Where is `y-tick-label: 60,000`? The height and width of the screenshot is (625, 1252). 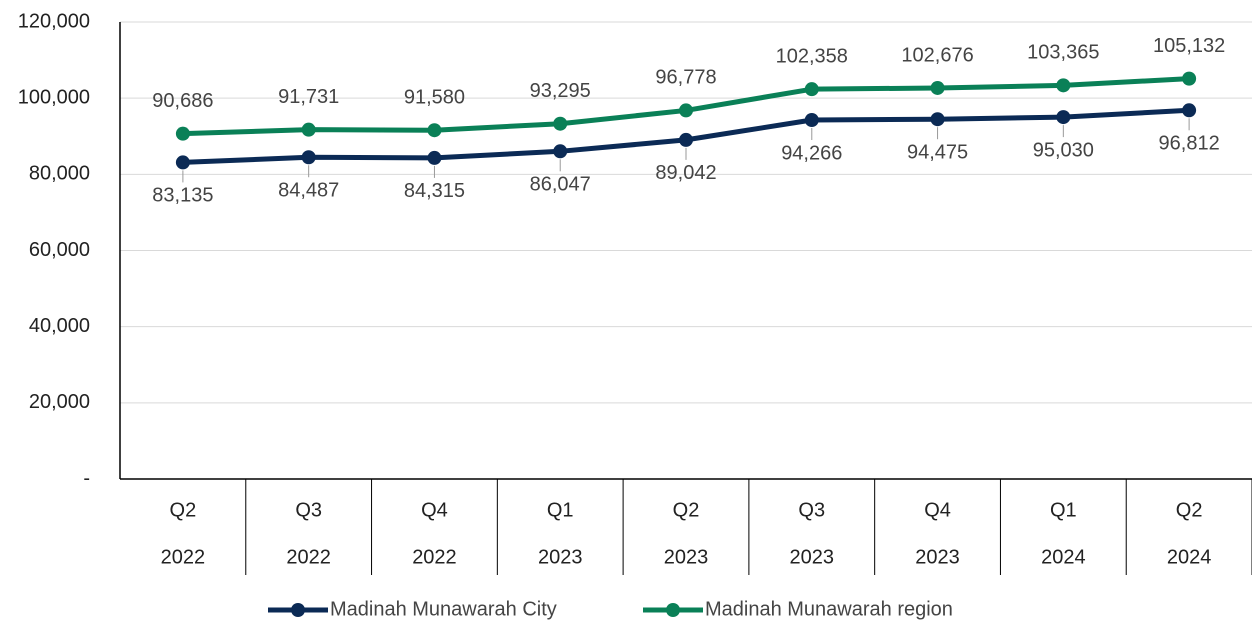
y-tick-label: 60,000 is located at coordinates (59, 250).